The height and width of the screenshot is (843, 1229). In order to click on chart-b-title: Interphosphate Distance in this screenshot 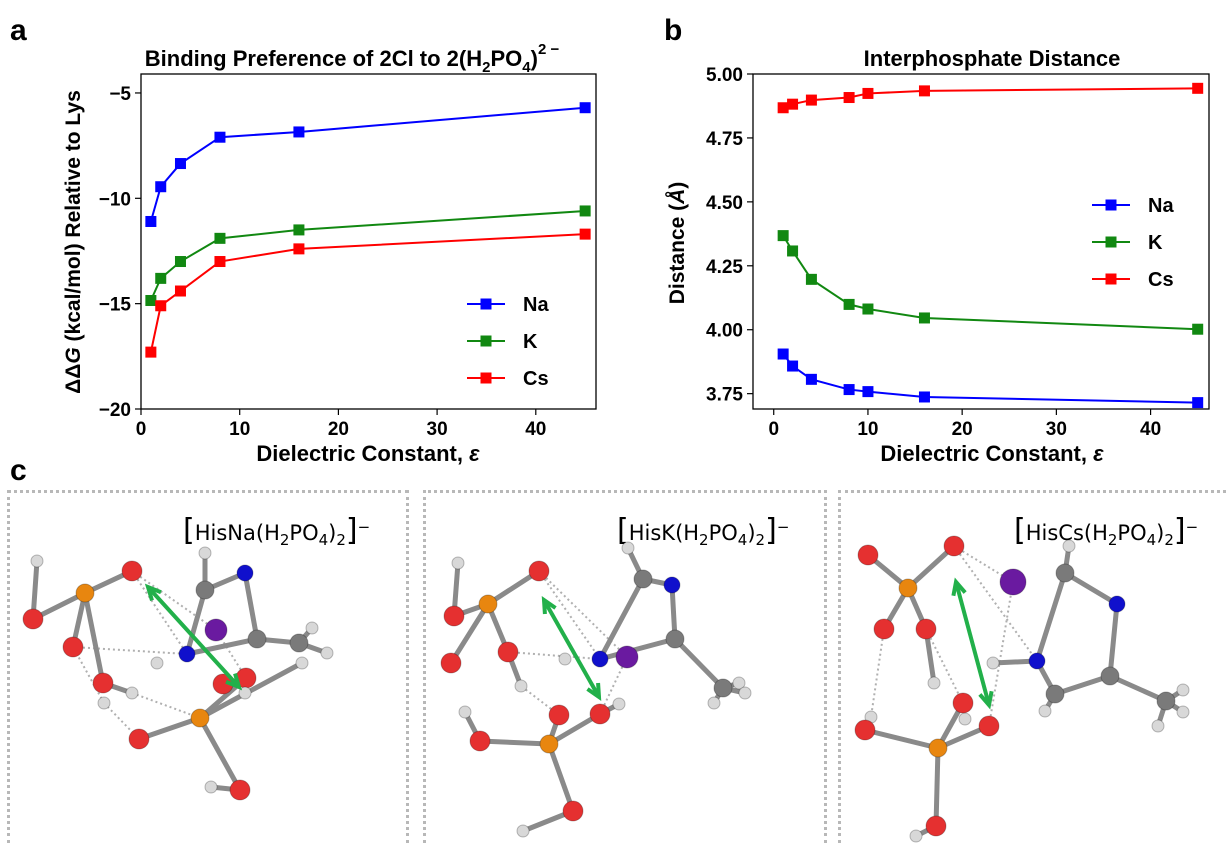, I will do `click(992, 58)`.